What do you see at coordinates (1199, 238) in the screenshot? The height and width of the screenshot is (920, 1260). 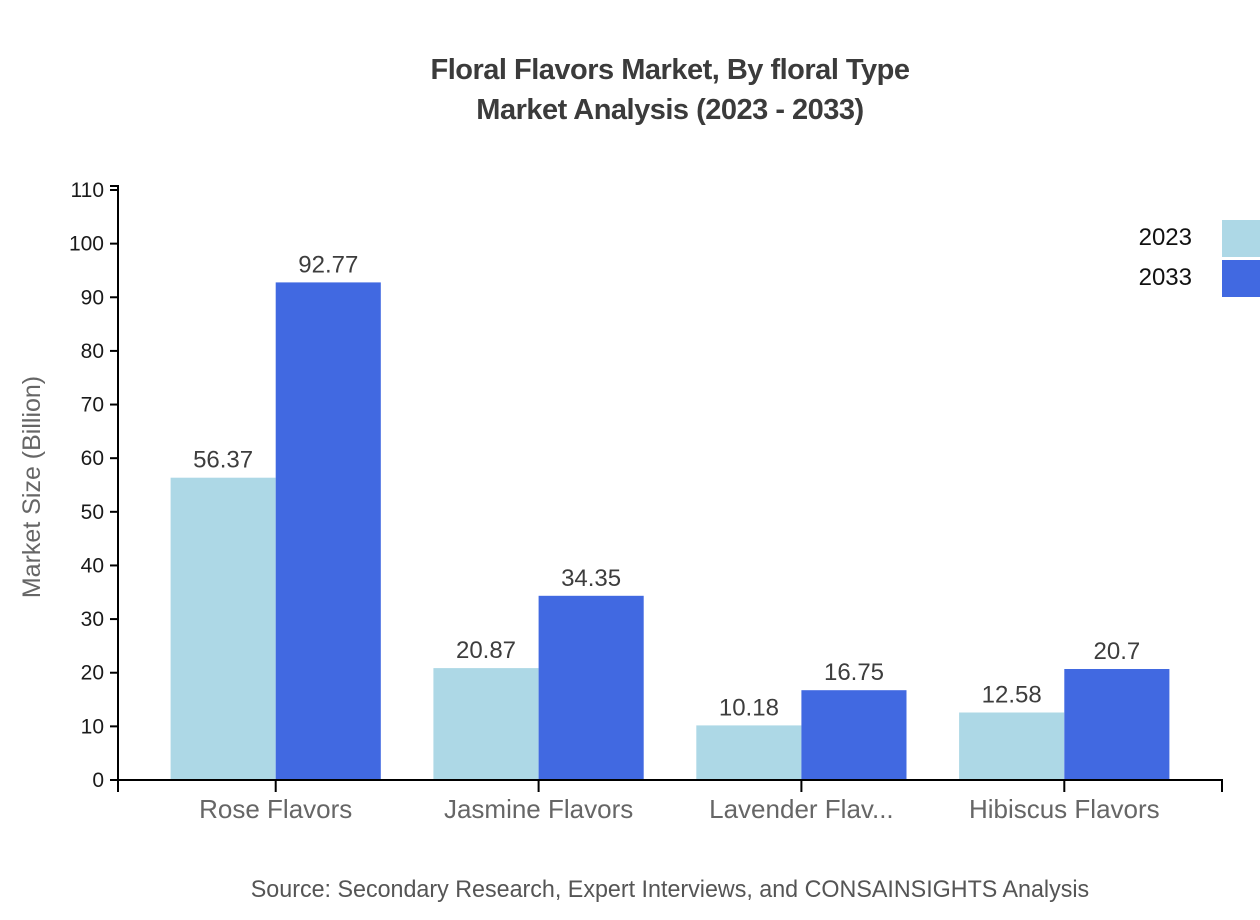 I see `legend-item-2023: 2023` at bounding box center [1199, 238].